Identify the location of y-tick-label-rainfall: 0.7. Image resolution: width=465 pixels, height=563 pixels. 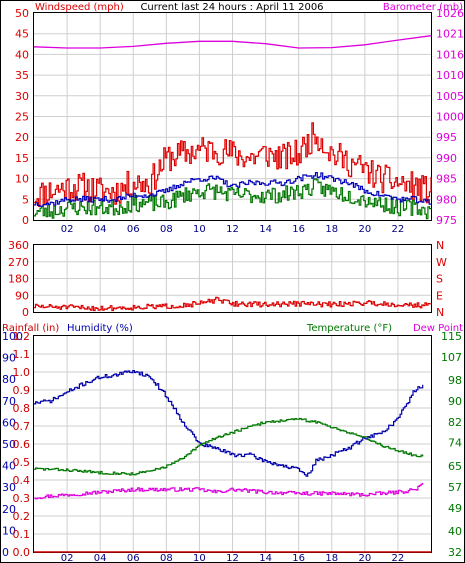
(22, 426).